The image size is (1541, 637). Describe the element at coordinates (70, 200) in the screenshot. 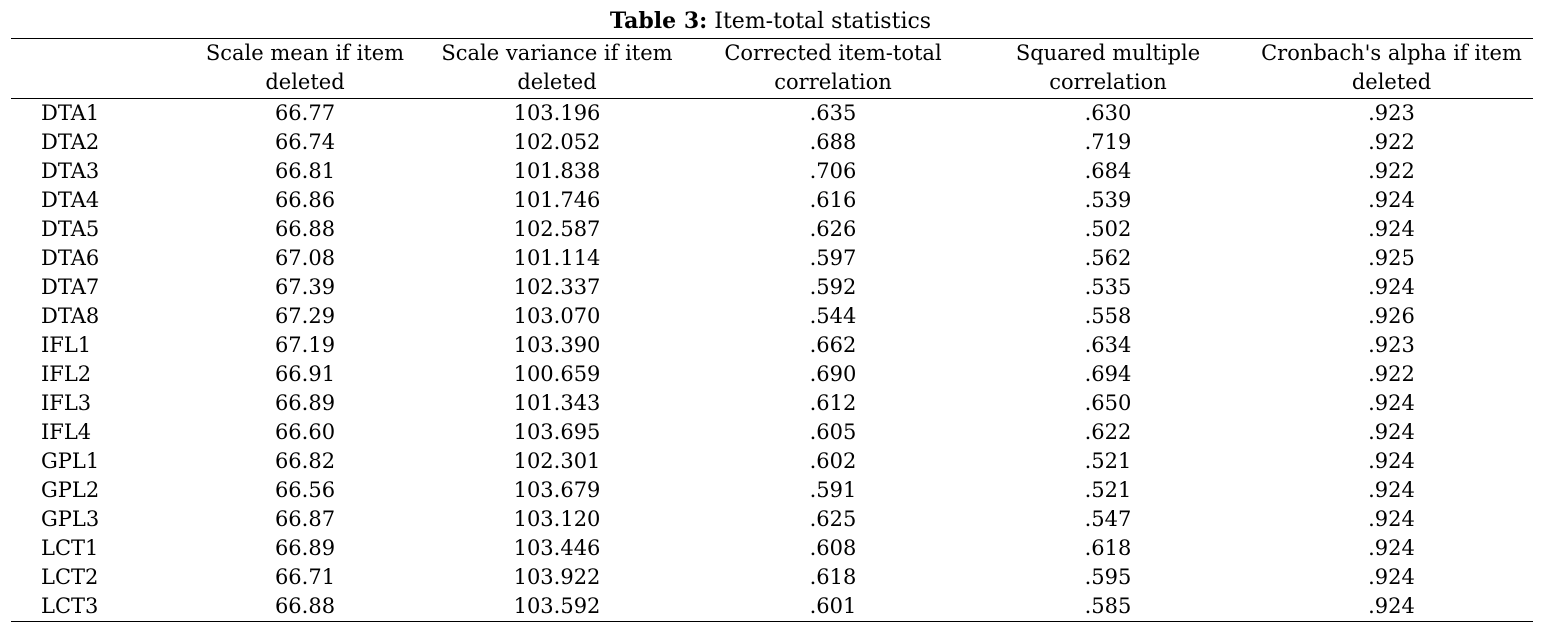

I see `cell-item-label: DTA4` at that location.